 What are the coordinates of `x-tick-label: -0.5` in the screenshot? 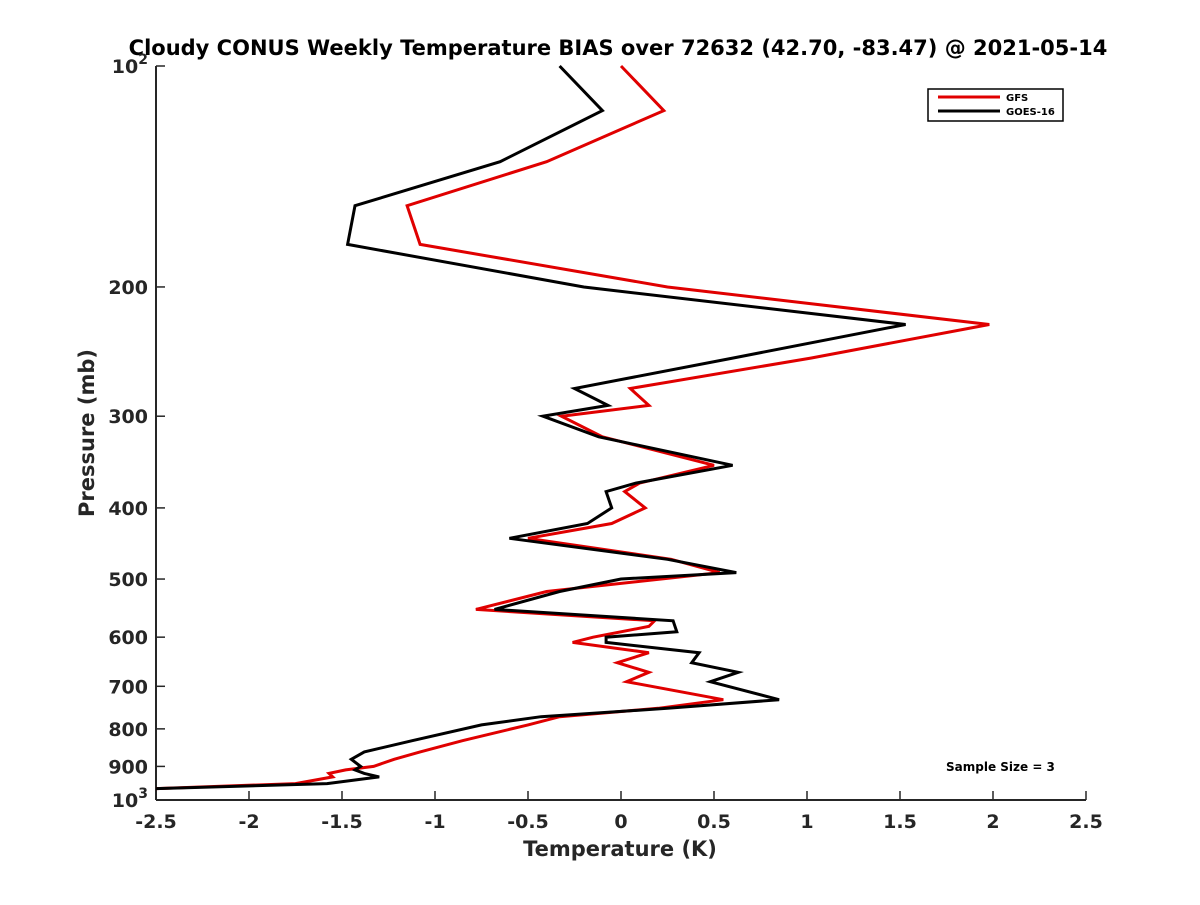 It's located at (528, 822).